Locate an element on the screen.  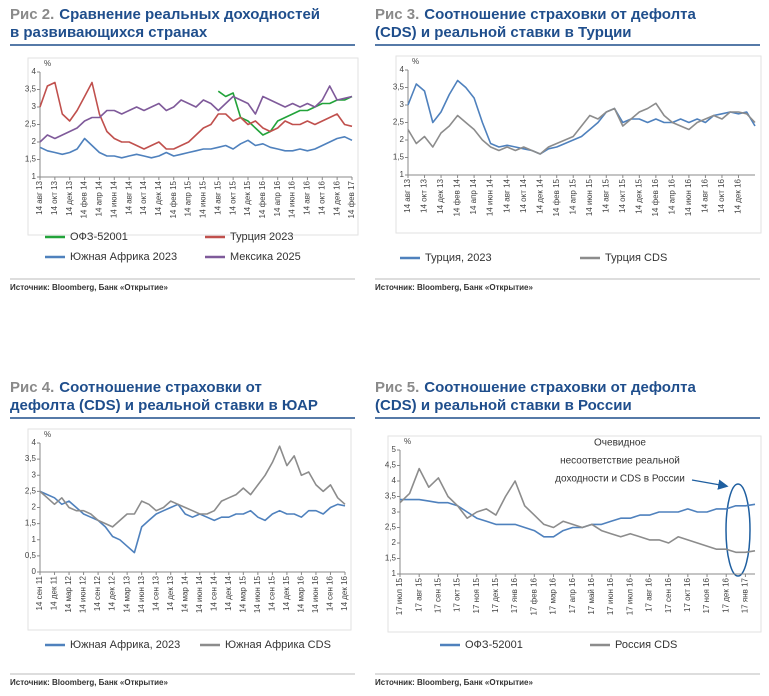
x-tick-label: 17 сен 15 is located at coordinates (437, 595).